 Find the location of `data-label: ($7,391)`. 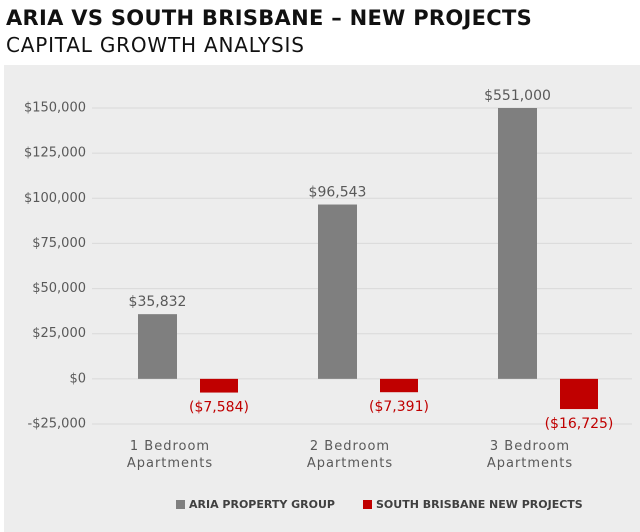

data-label: ($7,391) is located at coordinates (399, 407).